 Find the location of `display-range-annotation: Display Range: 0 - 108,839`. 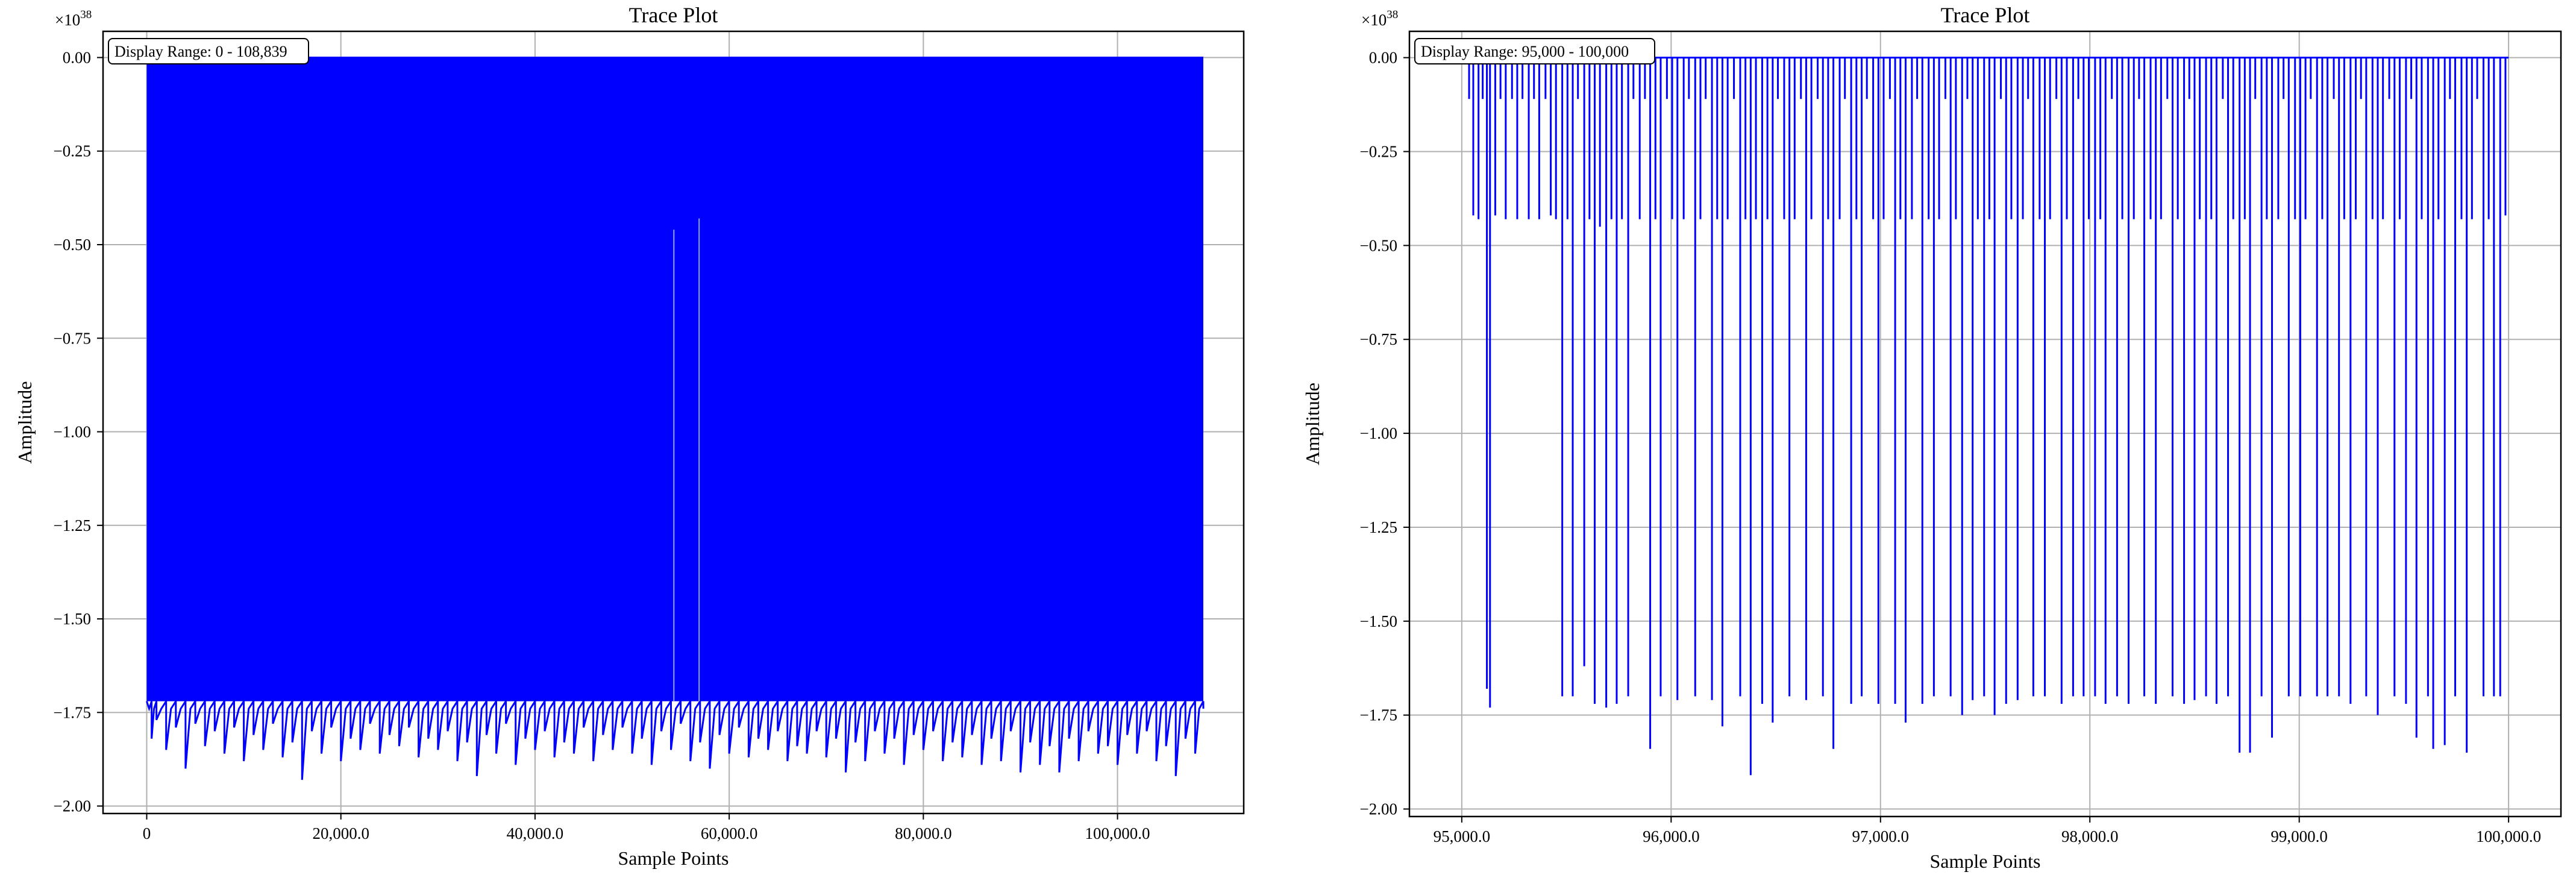

display-range-annotation: Display Range: 0 - 108,839 is located at coordinates (208, 51).